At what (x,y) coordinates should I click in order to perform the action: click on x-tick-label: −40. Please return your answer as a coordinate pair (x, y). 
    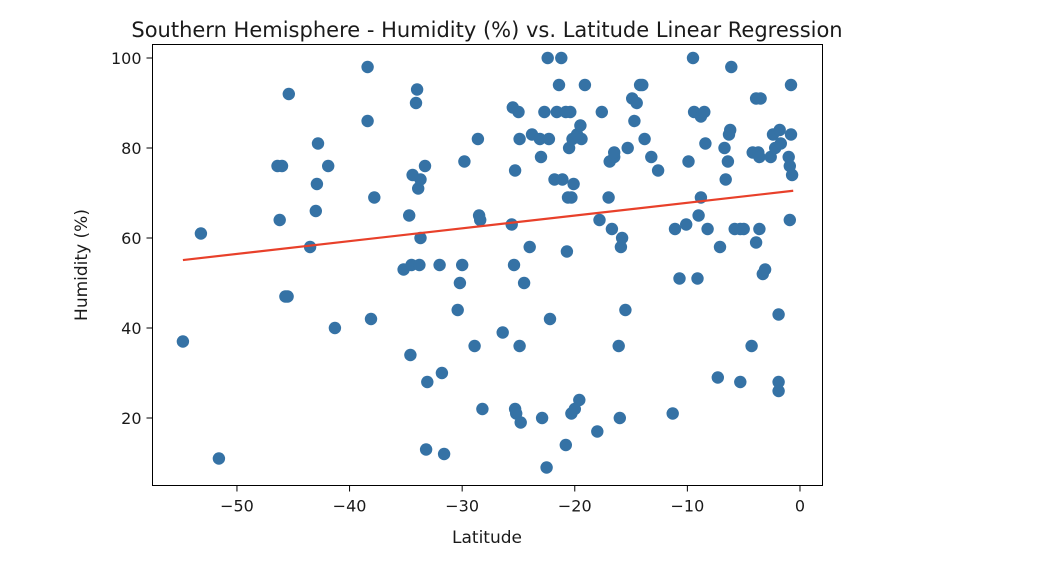
    Looking at the image, I should click on (350, 506).